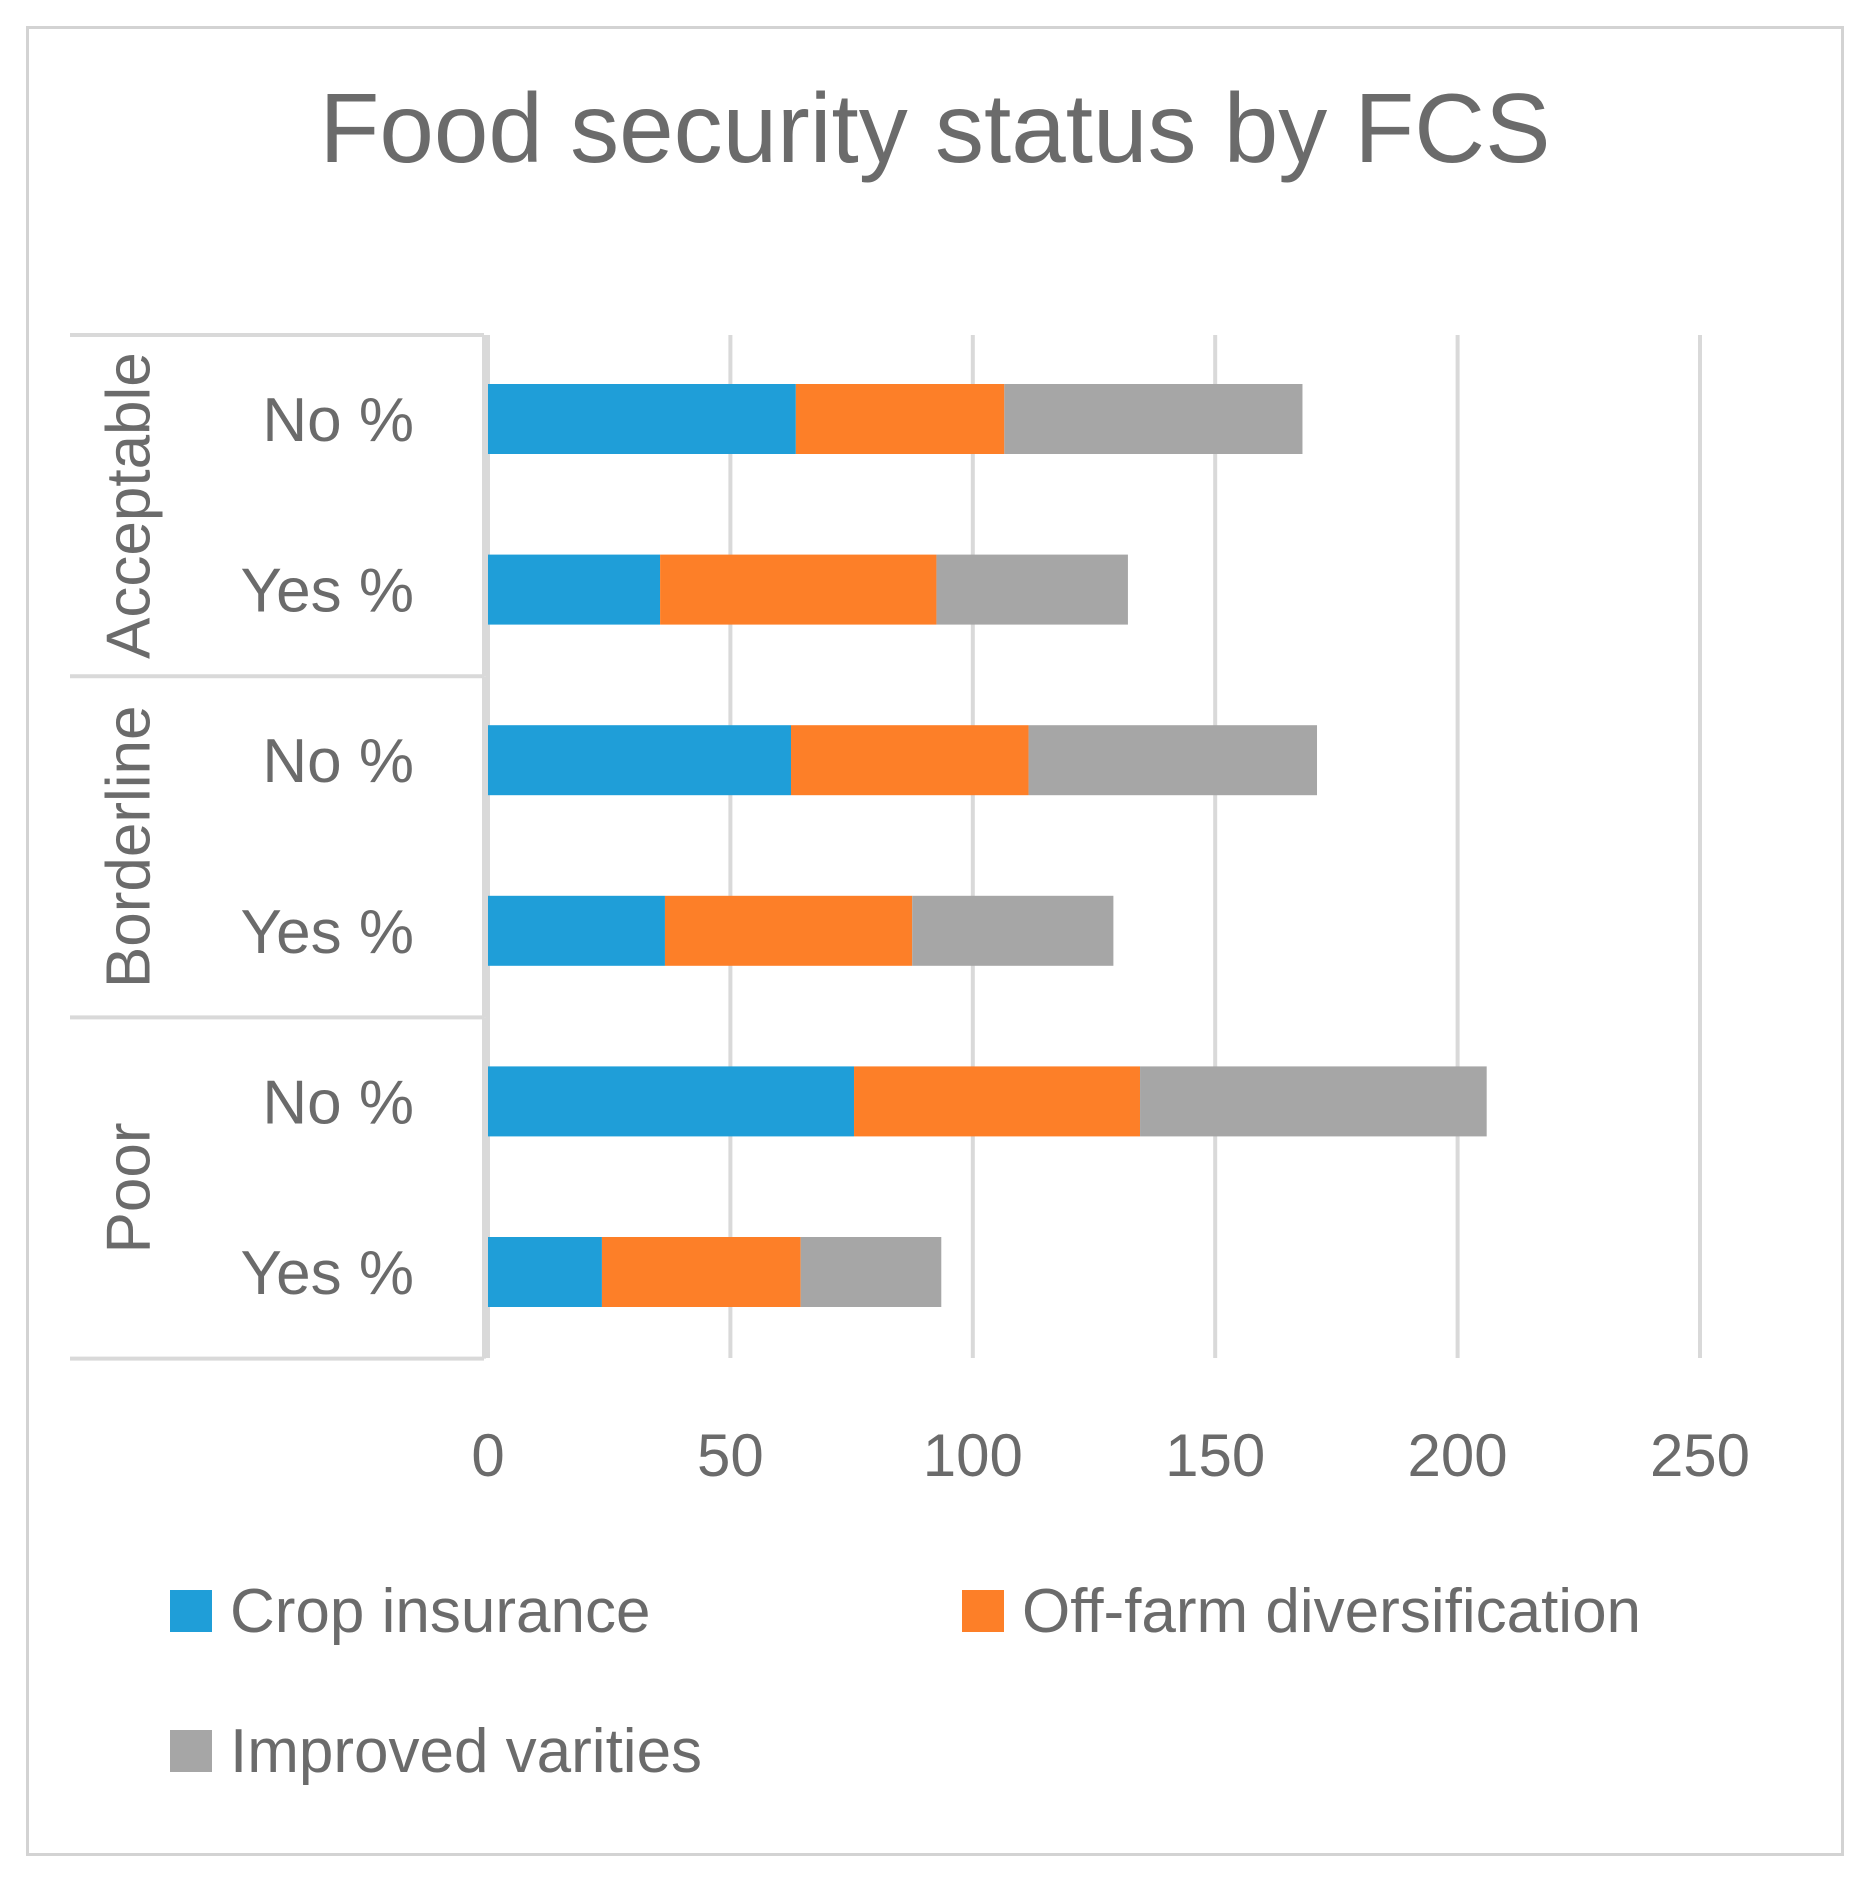  I want to click on group-label: Poor, so click(129, 1188).